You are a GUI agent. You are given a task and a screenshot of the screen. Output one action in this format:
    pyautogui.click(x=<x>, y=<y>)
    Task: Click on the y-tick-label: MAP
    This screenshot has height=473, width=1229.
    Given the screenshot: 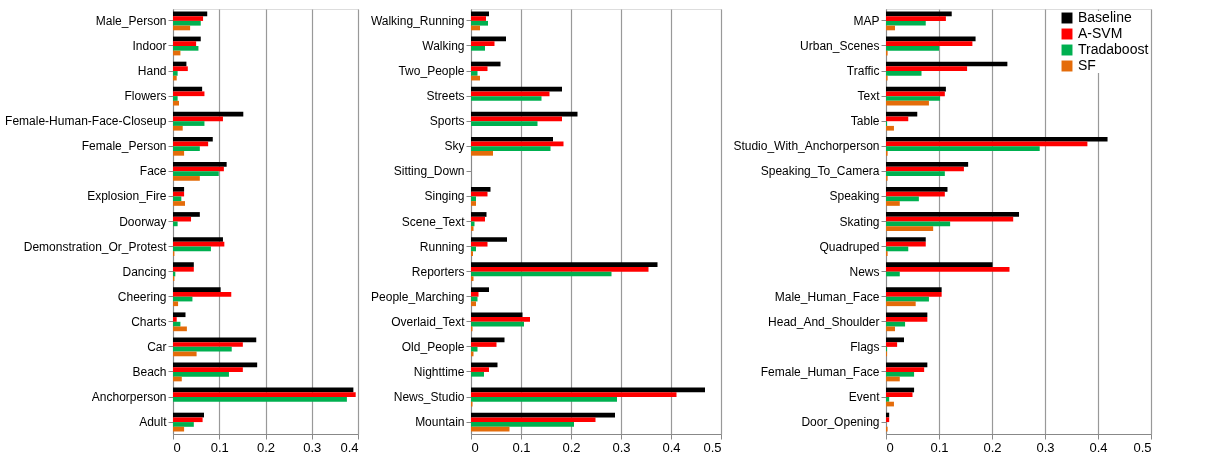 What is the action you would take?
    pyautogui.click(x=866, y=20)
    